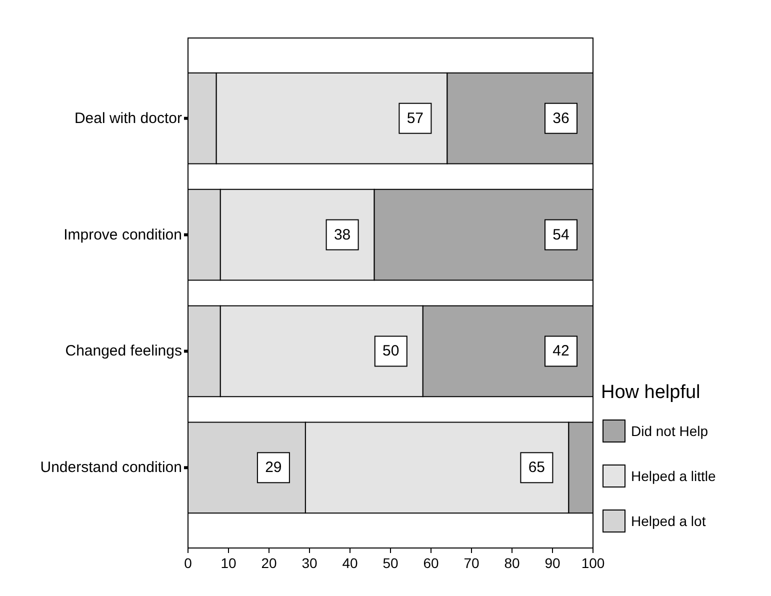 The width and height of the screenshot is (771, 596). I want to click on legend-title: How helpful, so click(650, 392).